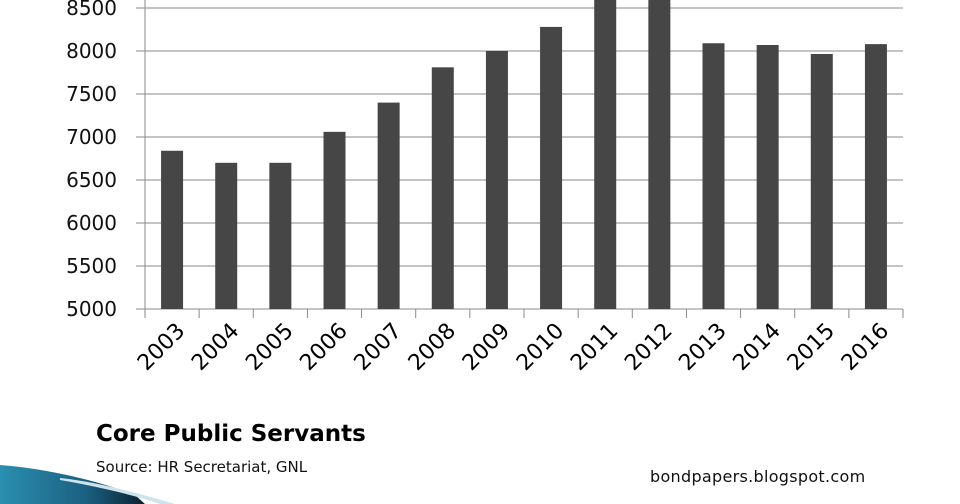  I want to click on x-tick-label: 2015, so click(811, 347).